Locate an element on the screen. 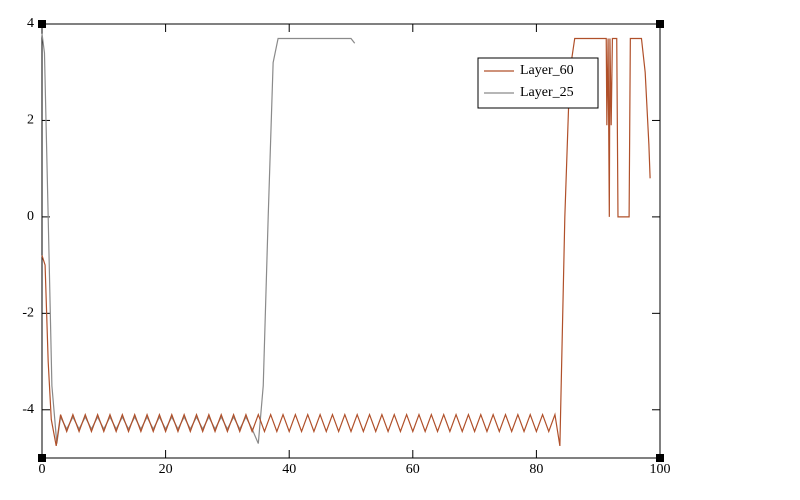 The width and height of the screenshot is (800, 500). y-tick-label: -2 is located at coordinates (28, 313).